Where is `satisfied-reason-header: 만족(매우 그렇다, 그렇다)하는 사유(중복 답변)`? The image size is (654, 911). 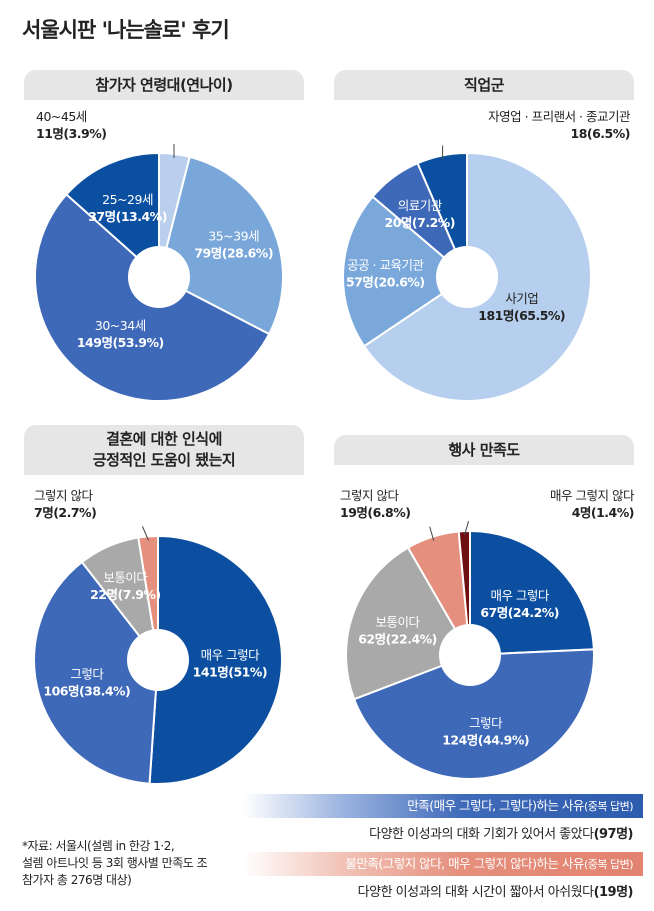
satisfied-reason-header: 만족(매우 그렇다, 그렇다)하는 사유(중복 답변) is located at coordinates (443, 806).